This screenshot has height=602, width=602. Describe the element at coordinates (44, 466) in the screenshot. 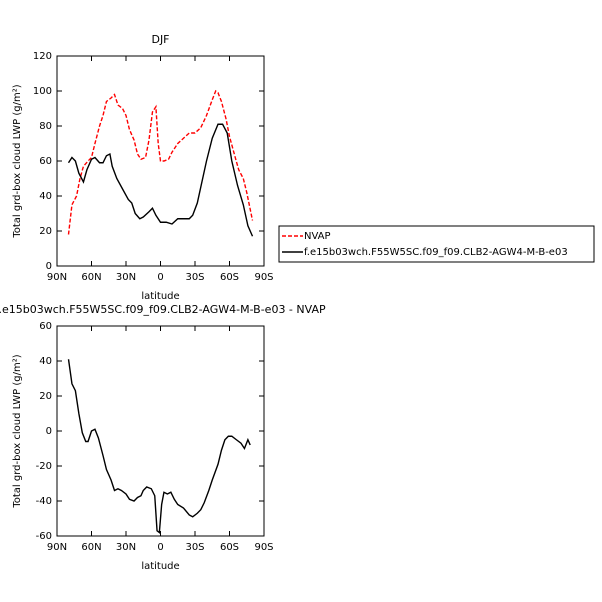

I see `y-tick-label: -20` at that location.